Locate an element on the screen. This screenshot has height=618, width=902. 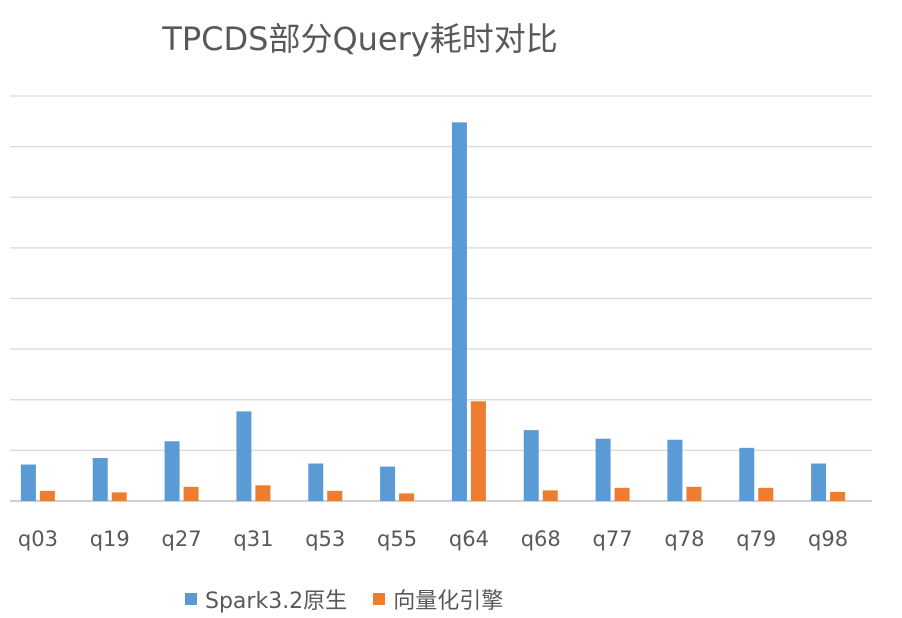
legend-item-series-1: 向量化引擎 is located at coordinates (438, 599).